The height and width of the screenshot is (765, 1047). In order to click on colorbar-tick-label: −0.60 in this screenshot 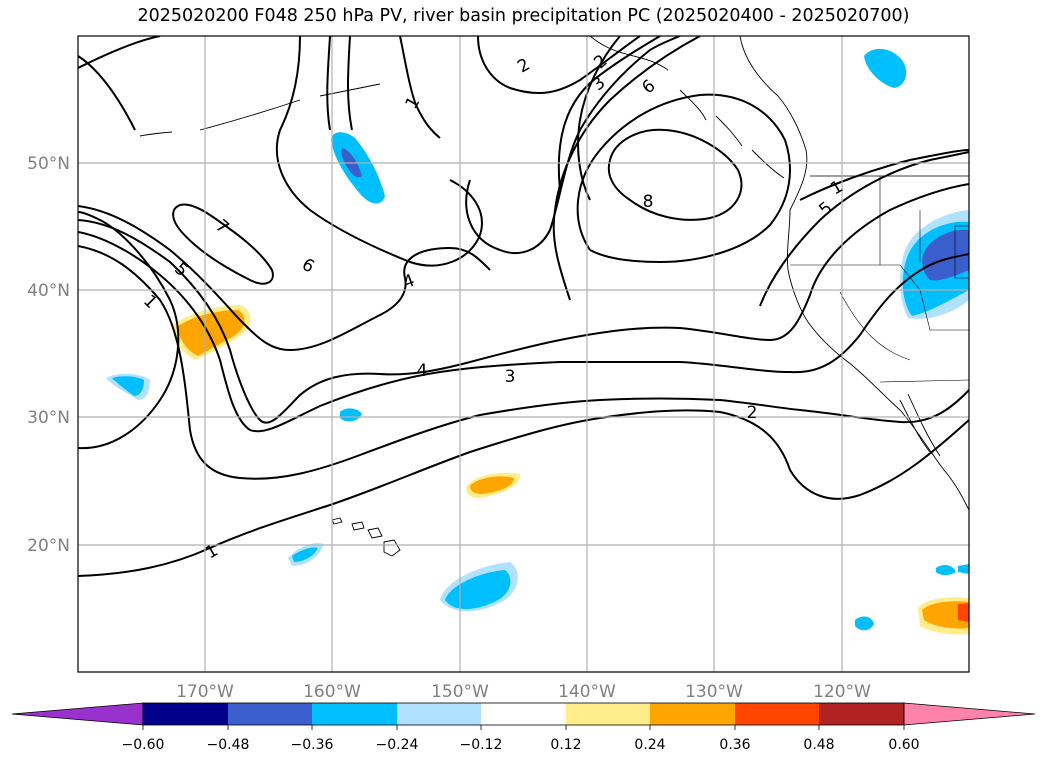, I will do `click(143, 745)`.